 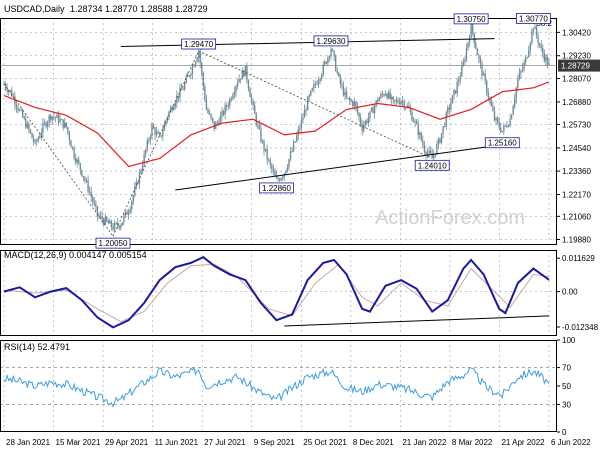 What do you see at coordinates (533, 18) in the screenshot?
I see `pivot-label: 1.30770` at bounding box center [533, 18].